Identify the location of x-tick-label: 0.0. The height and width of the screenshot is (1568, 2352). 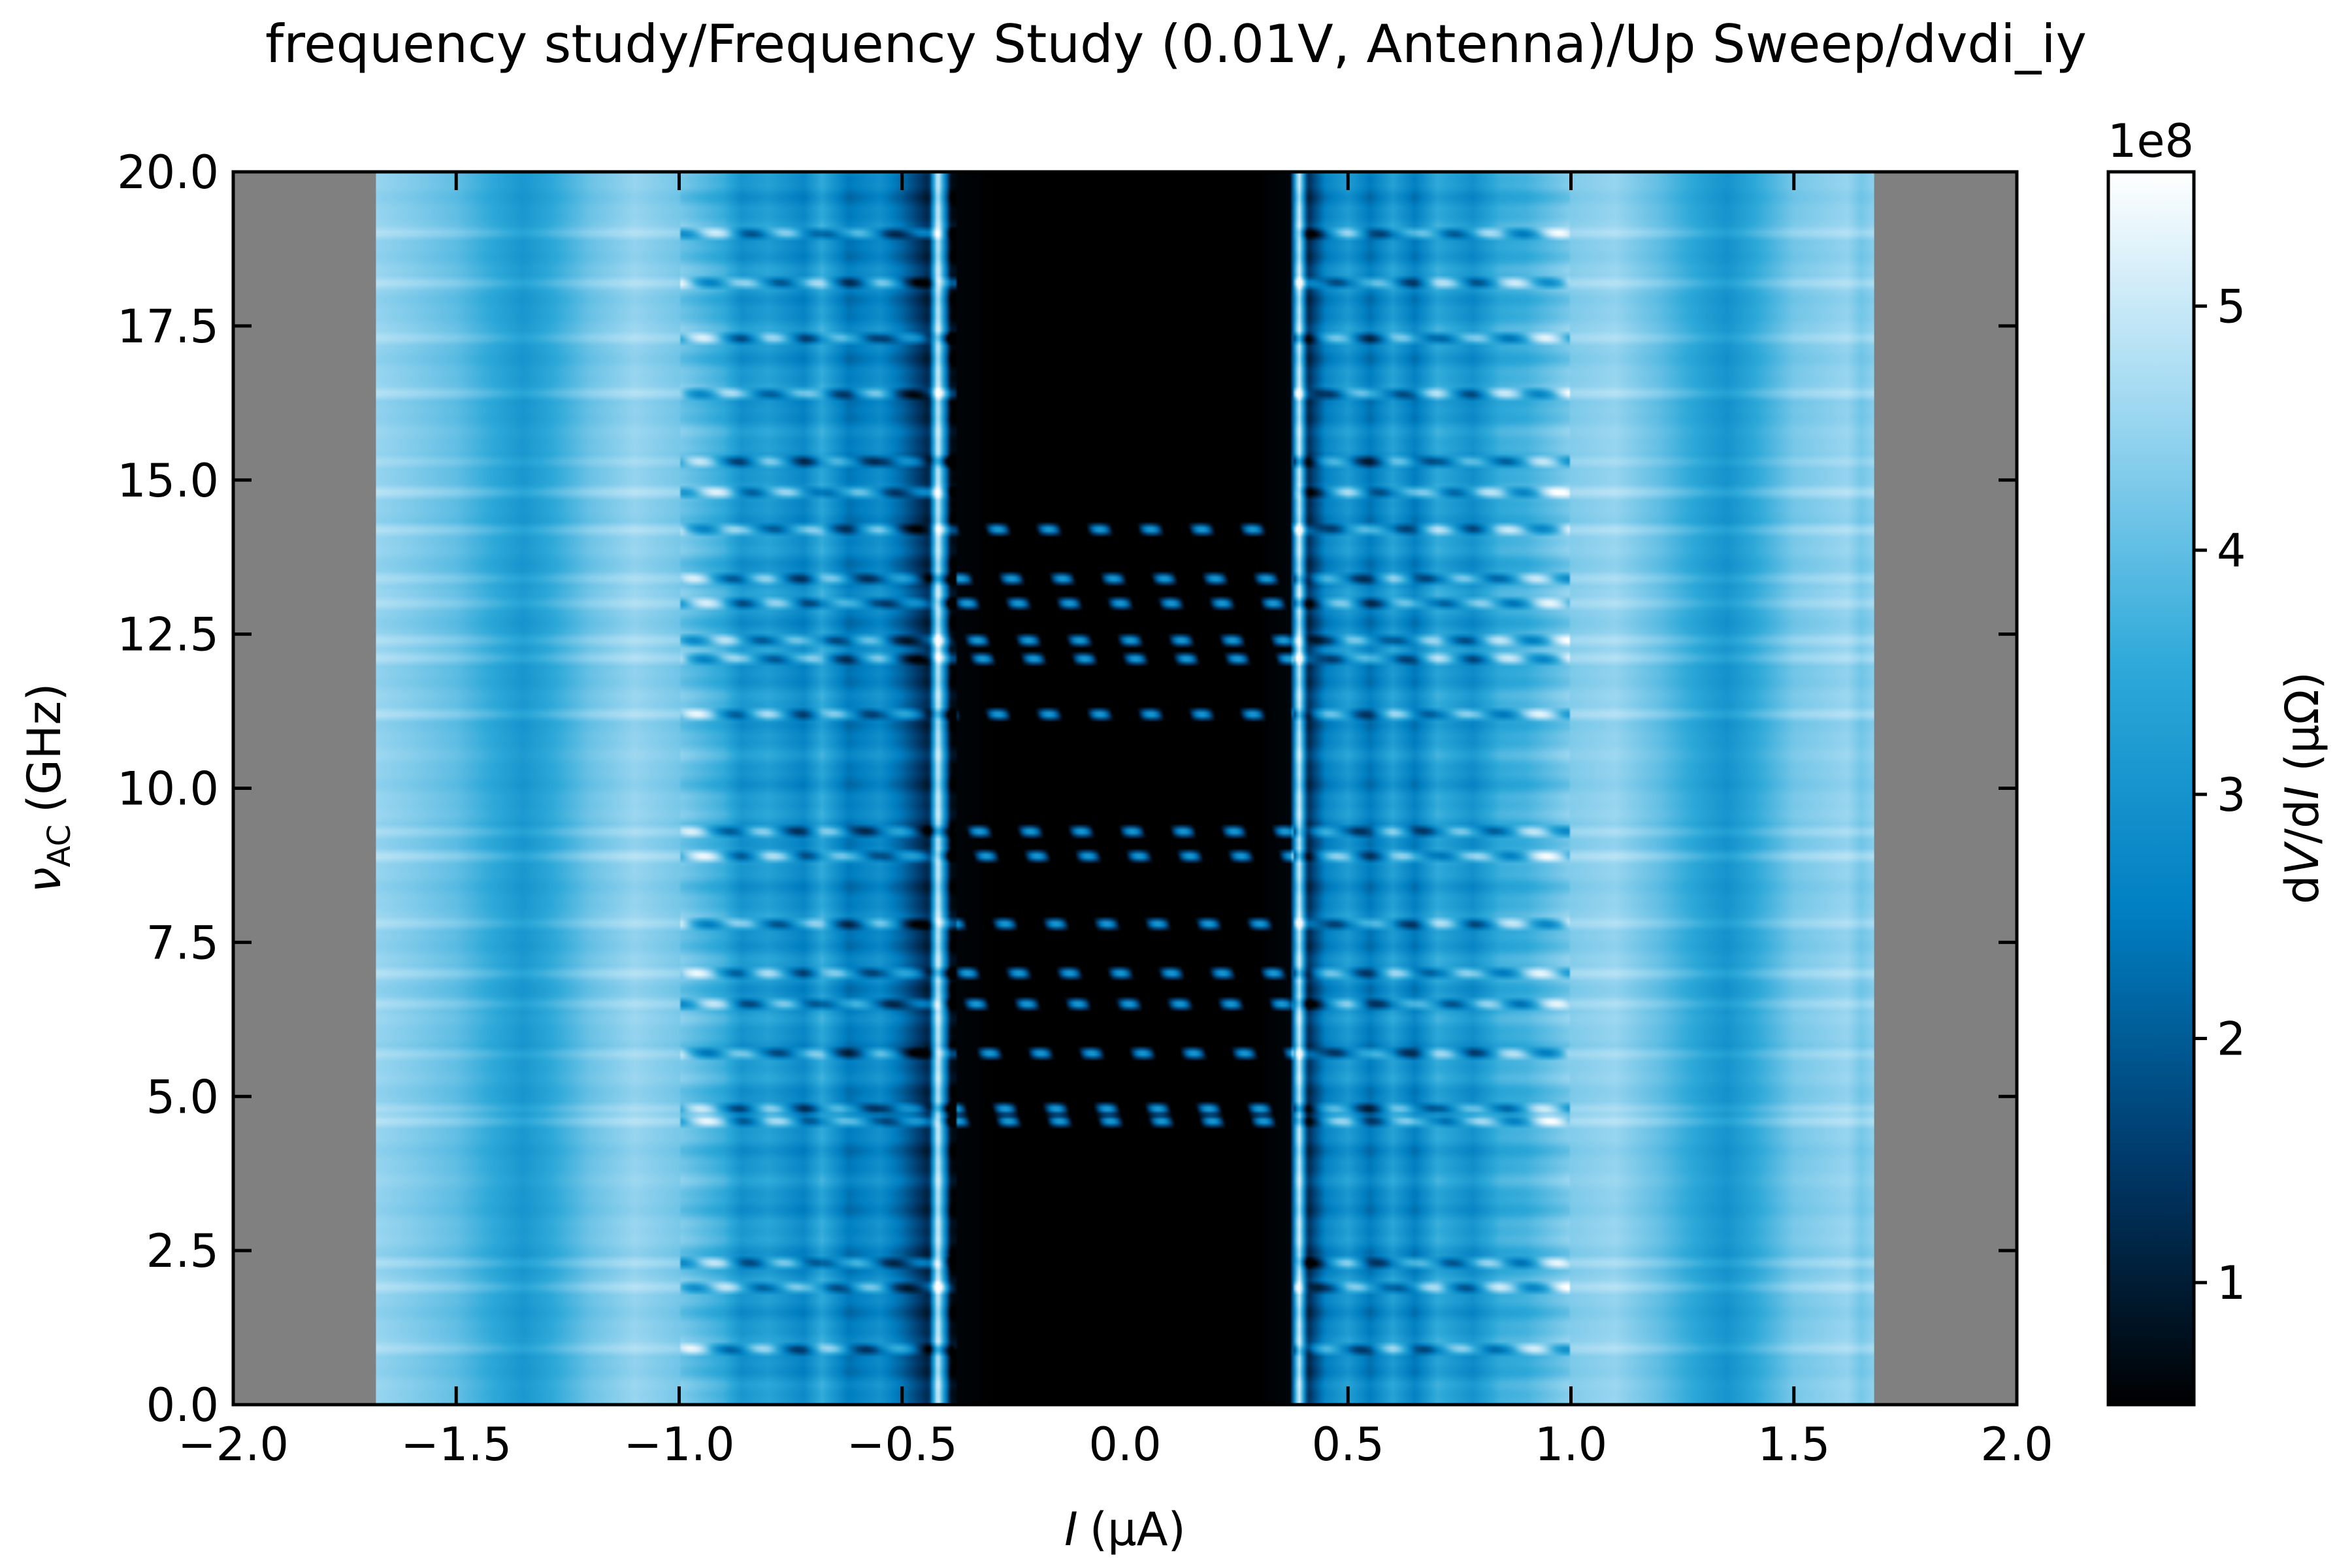
(1124, 1444).